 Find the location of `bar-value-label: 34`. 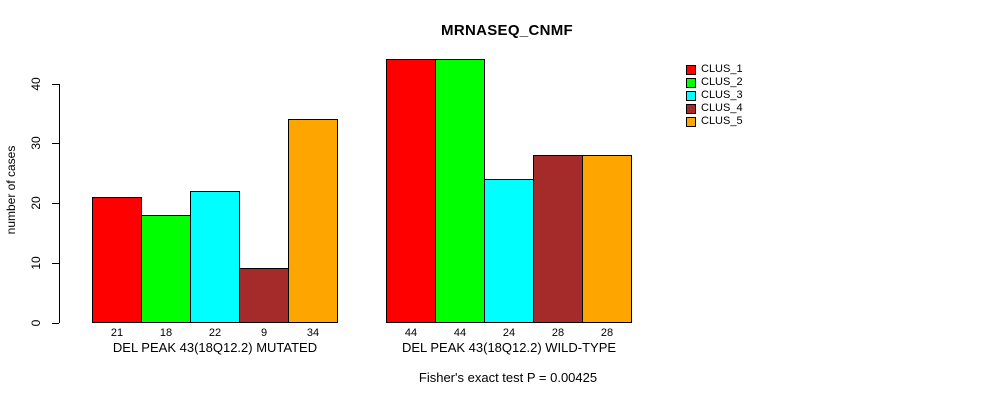

bar-value-label: 34 is located at coordinates (313, 333).